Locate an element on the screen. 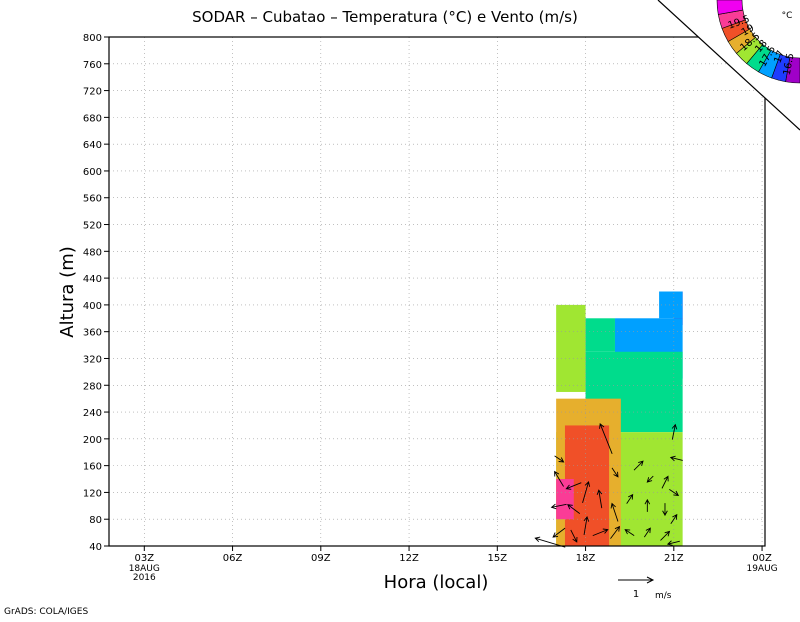 This screenshot has width=800, height=622. y-tick-label-13: 560 is located at coordinates (92, 199).